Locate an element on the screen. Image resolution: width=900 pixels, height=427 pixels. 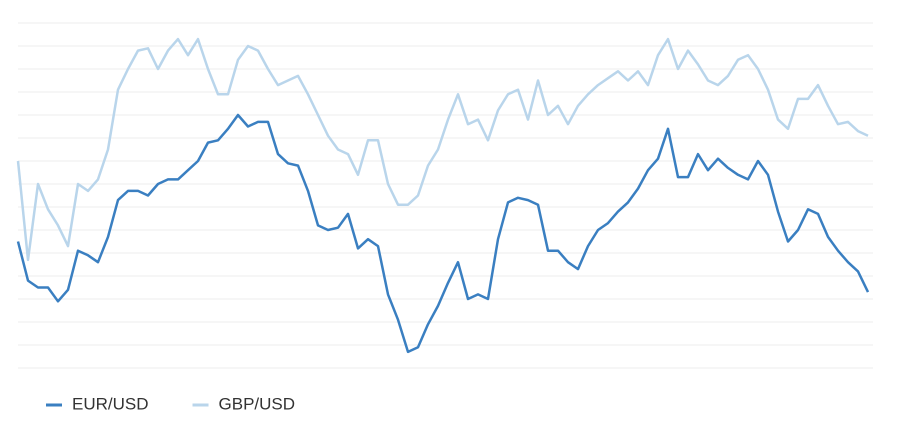
legend-label: GBP/USD is located at coordinates (257, 403).